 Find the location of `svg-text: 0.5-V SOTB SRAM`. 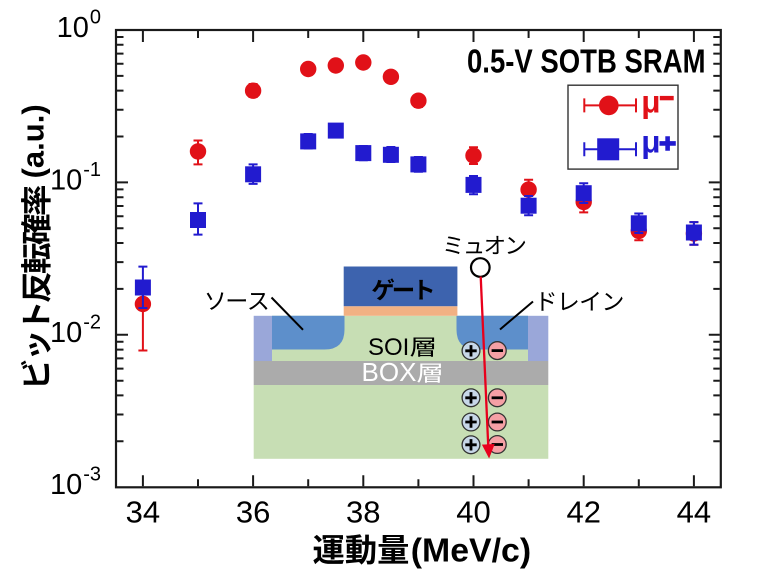

svg-text: 0.5-V SOTB SRAM is located at coordinates (586, 61).